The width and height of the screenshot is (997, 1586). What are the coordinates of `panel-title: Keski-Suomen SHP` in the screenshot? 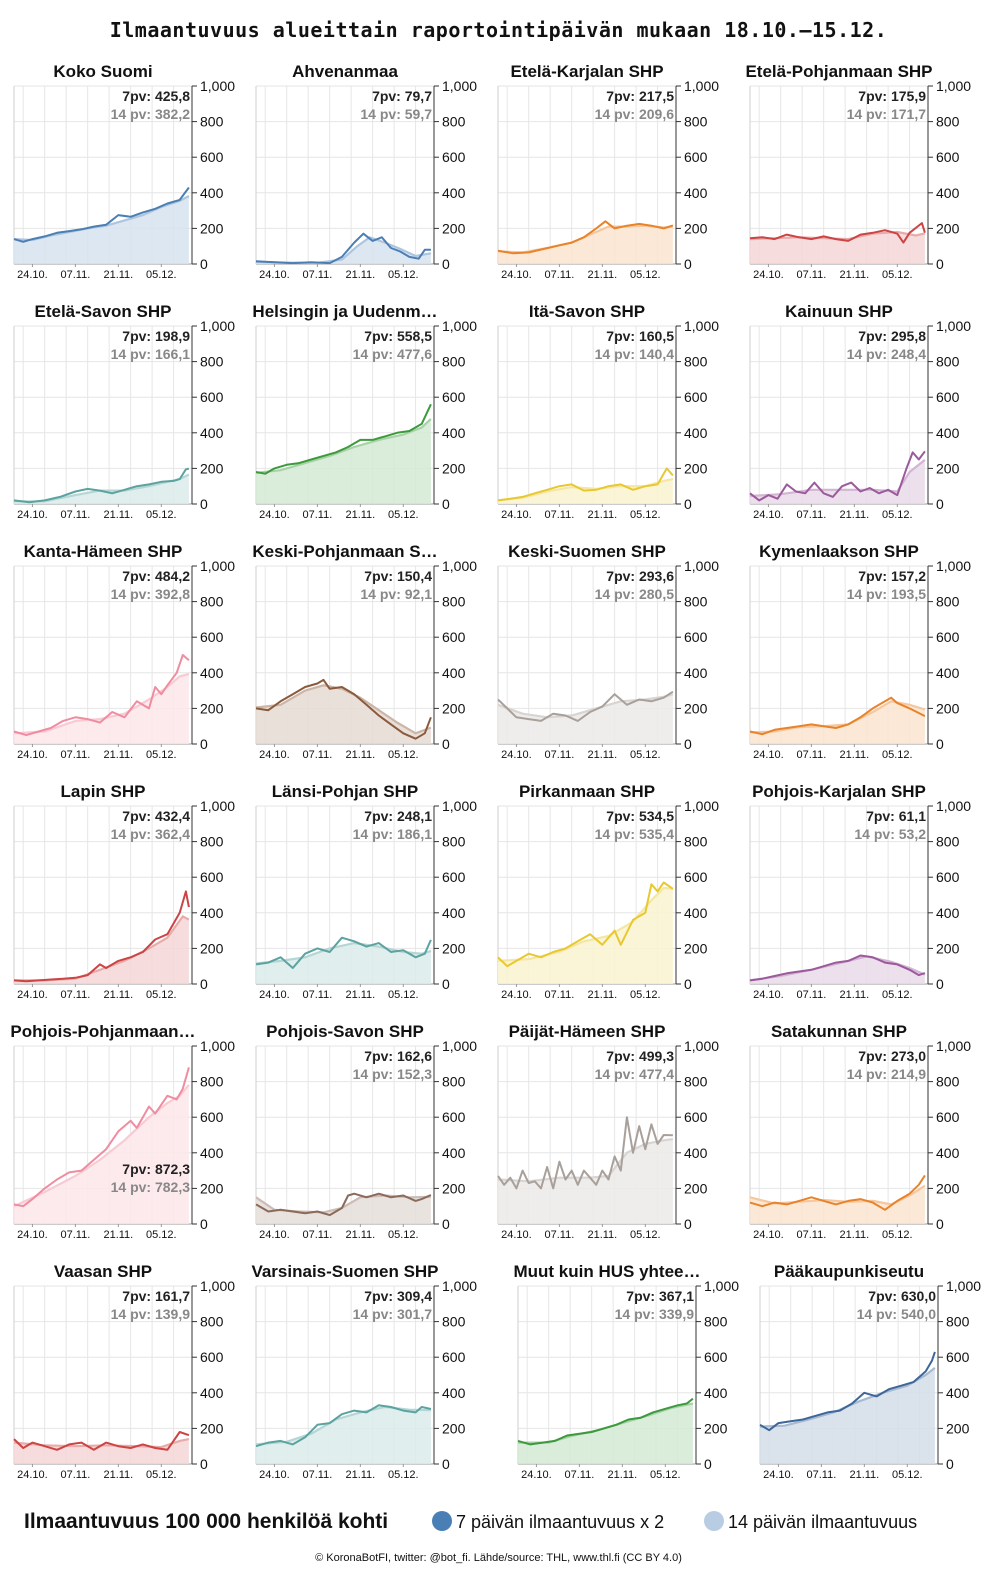 It's located at (587, 551).